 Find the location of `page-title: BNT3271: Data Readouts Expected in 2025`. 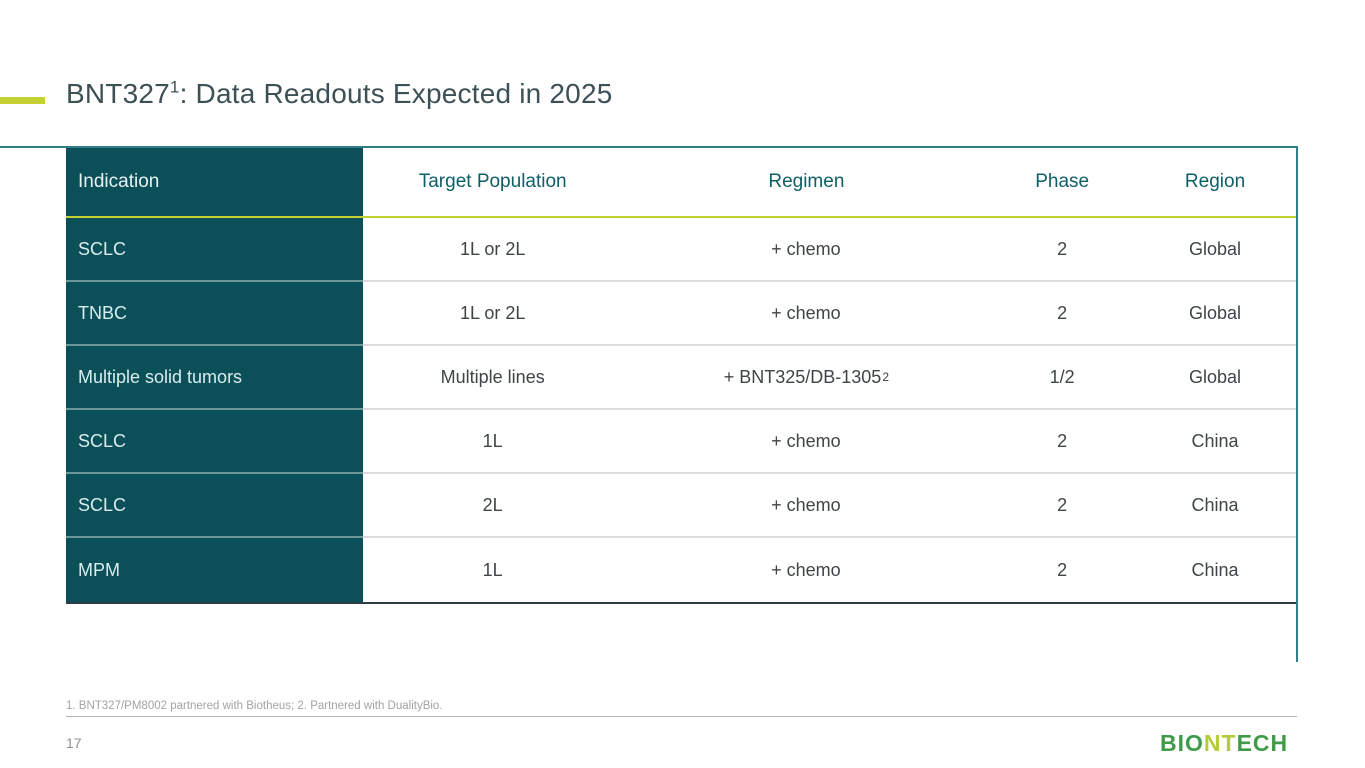

page-title: BNT3271: Data Readouts Expected in 2025 is located at coordinates (339, 94).